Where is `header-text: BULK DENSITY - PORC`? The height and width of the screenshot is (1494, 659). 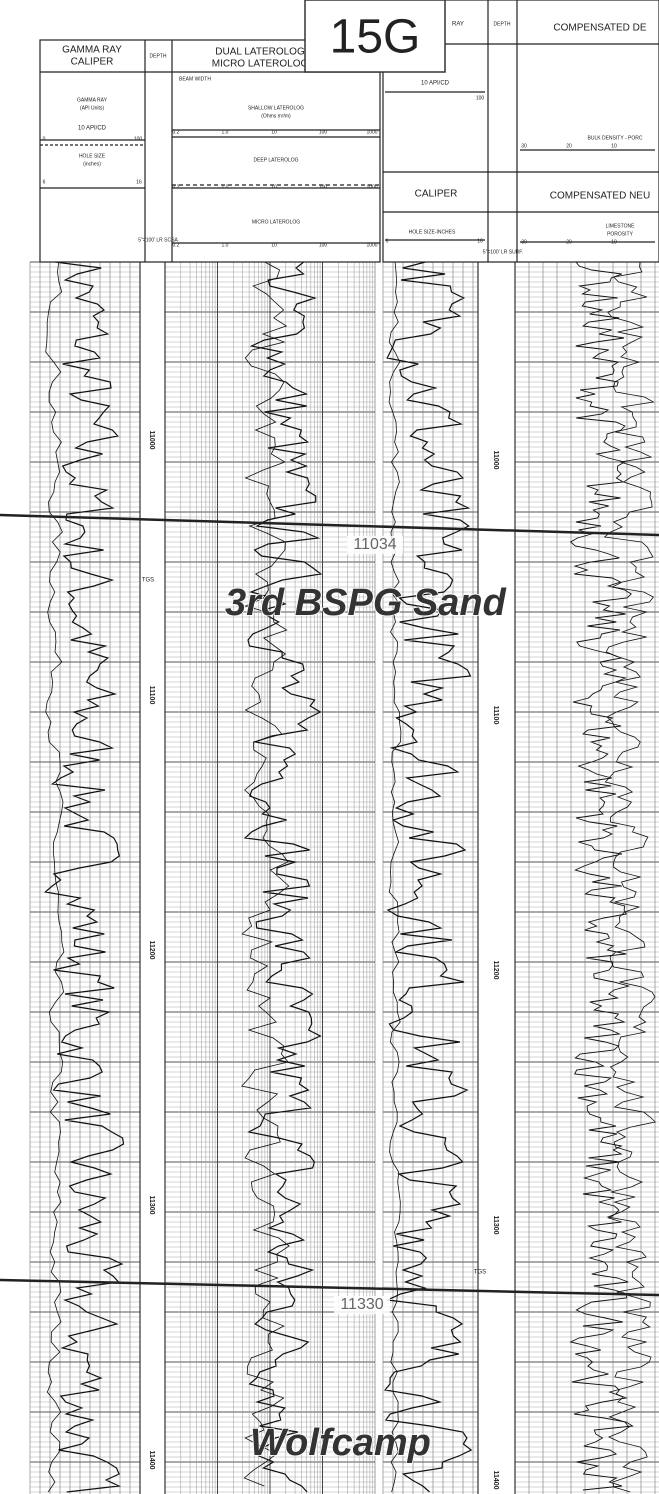 header-text: BULK DENSITY - PORC is located at coordinates (615, 138).